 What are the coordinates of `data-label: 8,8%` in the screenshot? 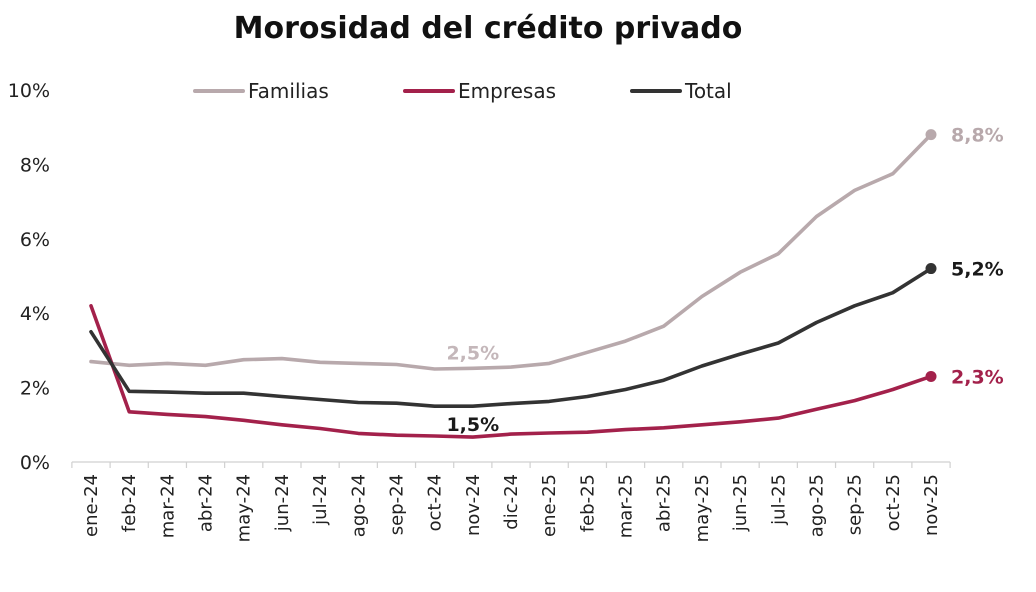 It's located at (977, 136).